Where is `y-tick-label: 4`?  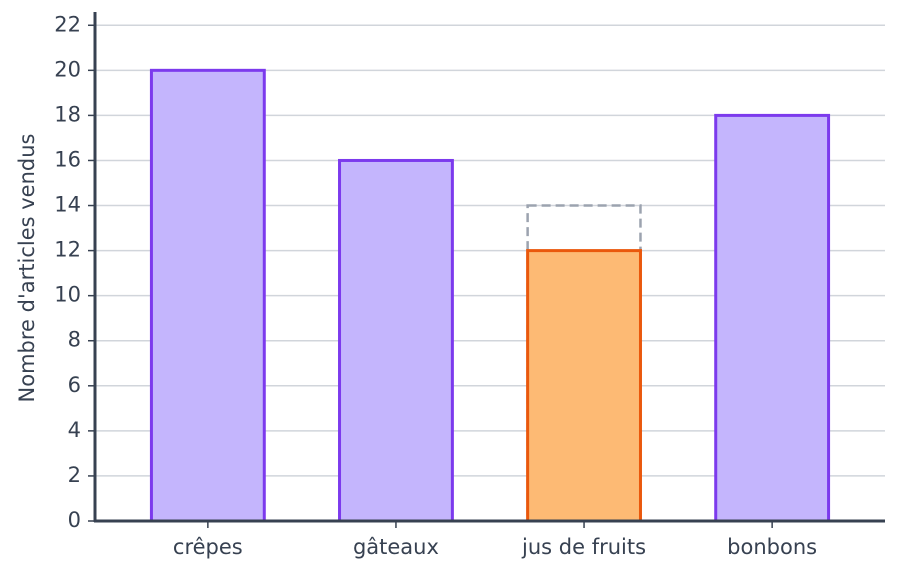
y-tick-label: 4 is located at coordinates (74, 430).